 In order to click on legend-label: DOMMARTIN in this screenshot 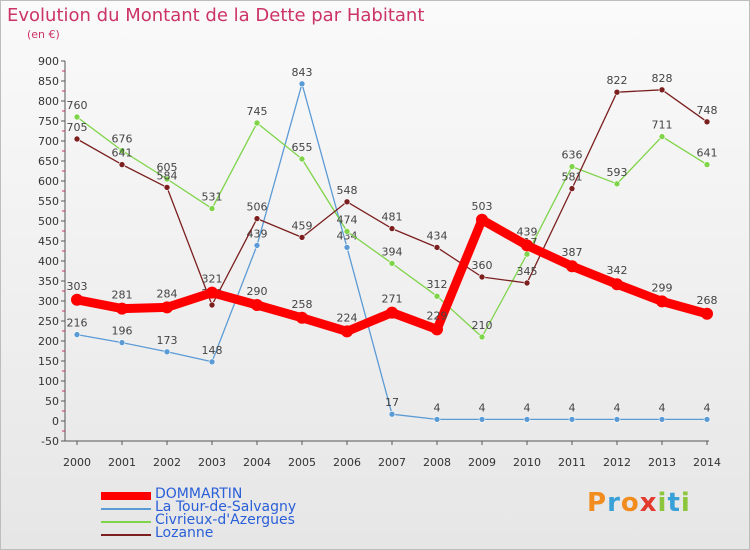, I will do `click(199, 494)`.